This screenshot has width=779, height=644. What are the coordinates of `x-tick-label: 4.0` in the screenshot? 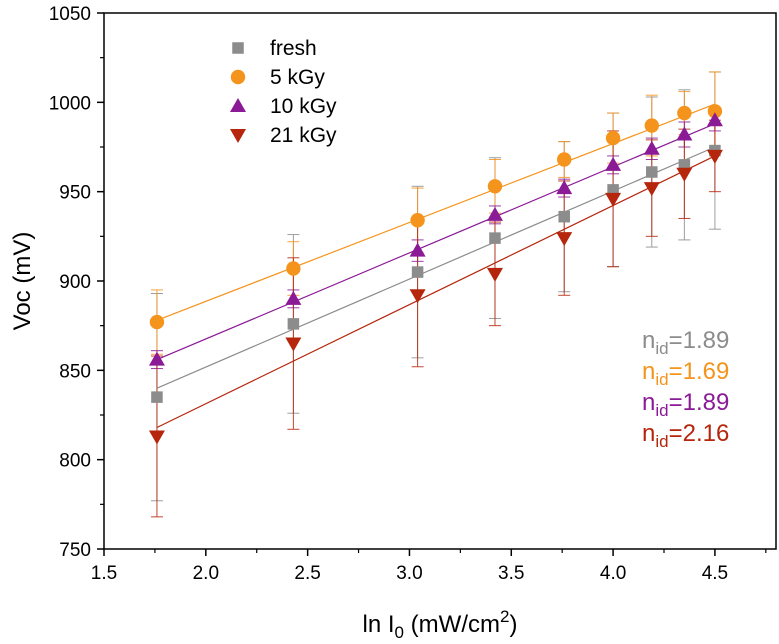 It's located at (613, 573).